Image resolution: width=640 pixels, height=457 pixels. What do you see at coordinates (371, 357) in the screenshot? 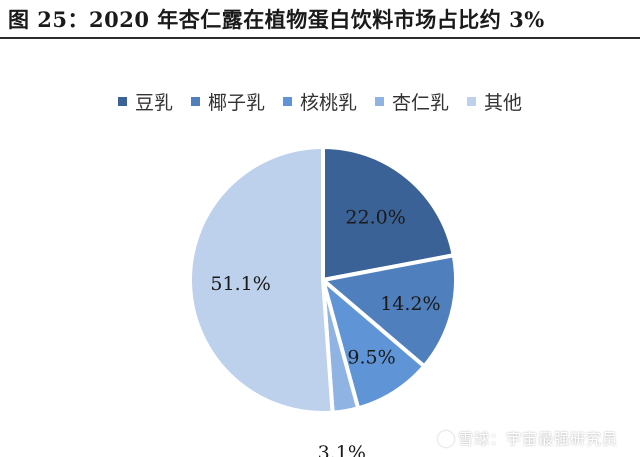
I see `slice-label-walnut: 9.5%` at bounding box center [371, 357].